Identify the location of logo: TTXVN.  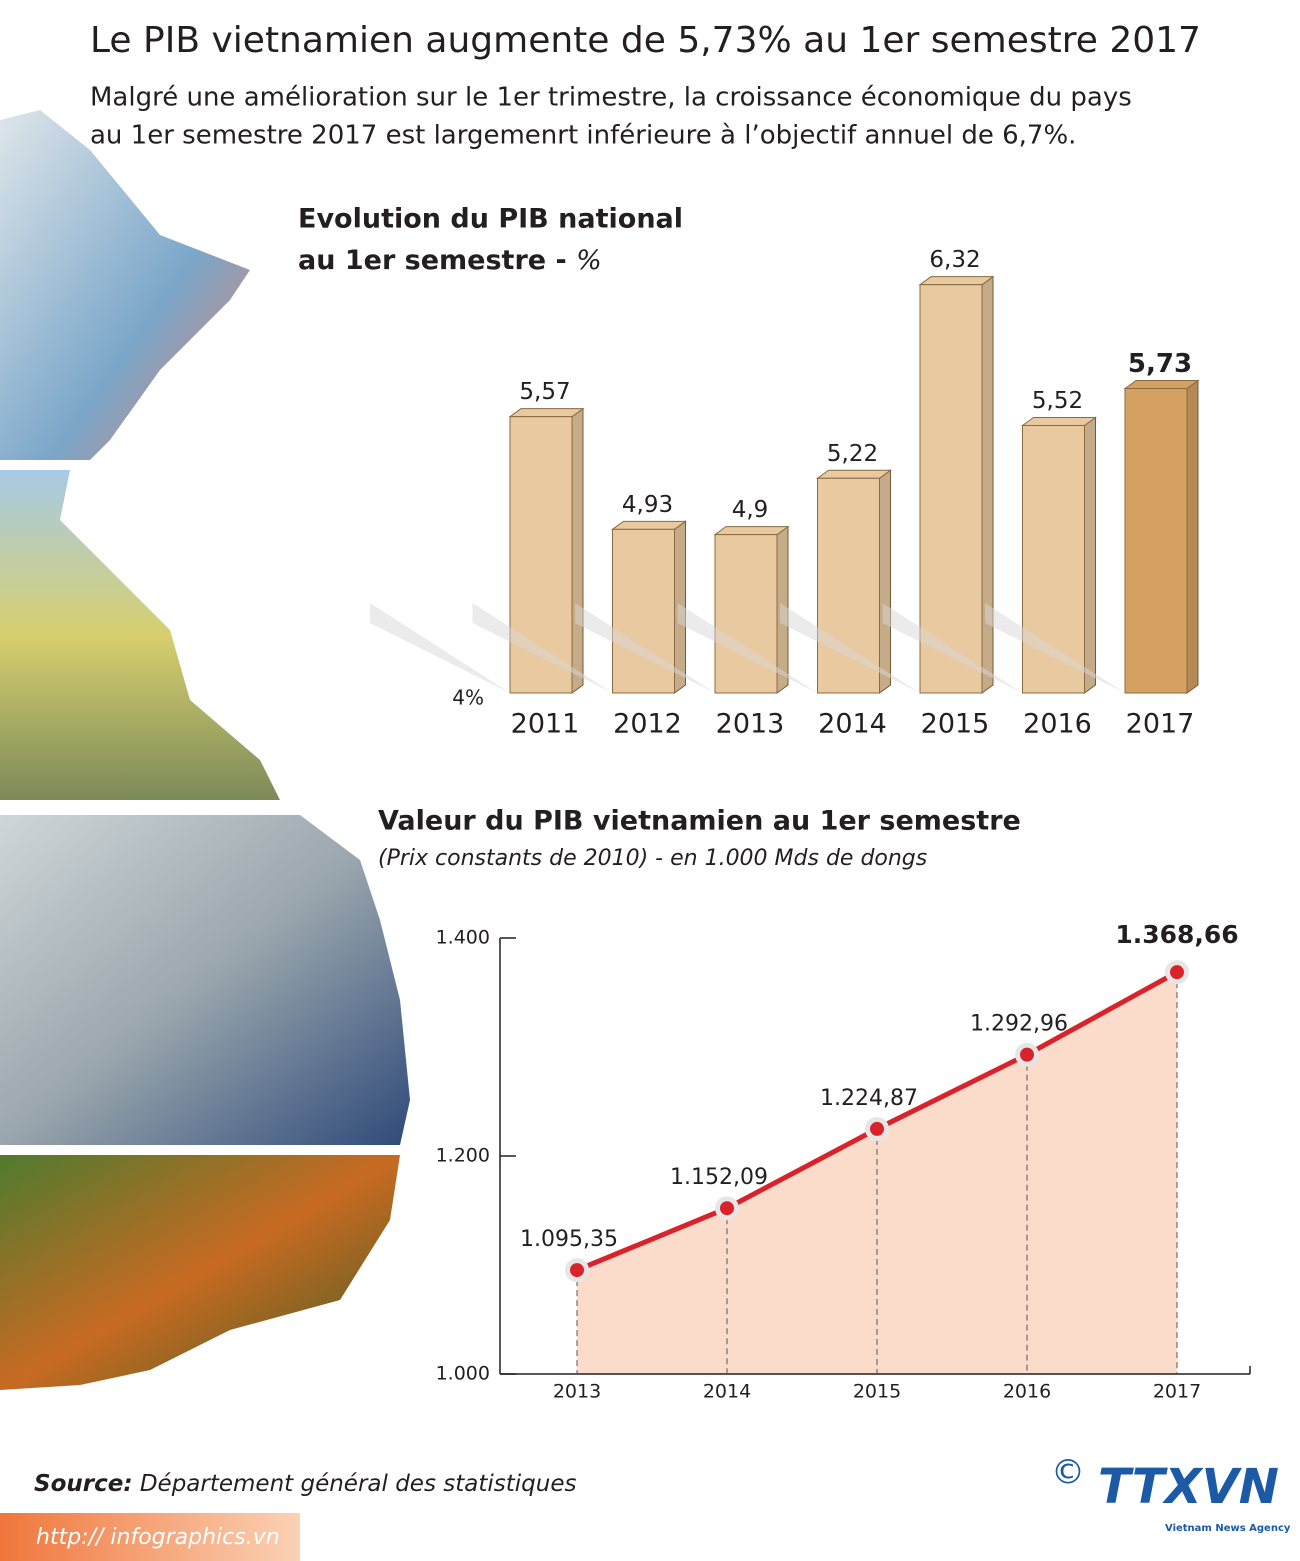
(1188, 1487).